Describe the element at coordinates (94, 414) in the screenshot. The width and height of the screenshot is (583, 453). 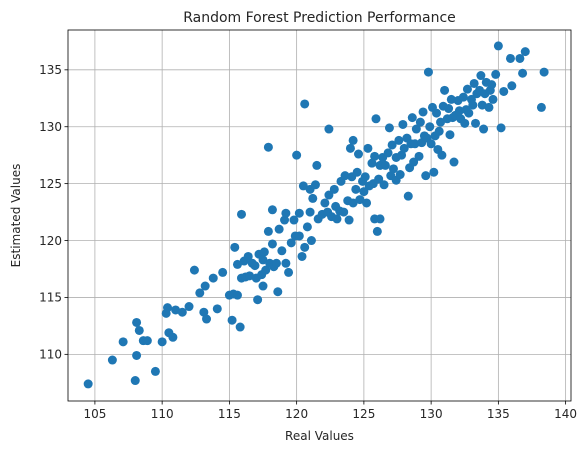
I see `x-tick-label: 105` at that location.